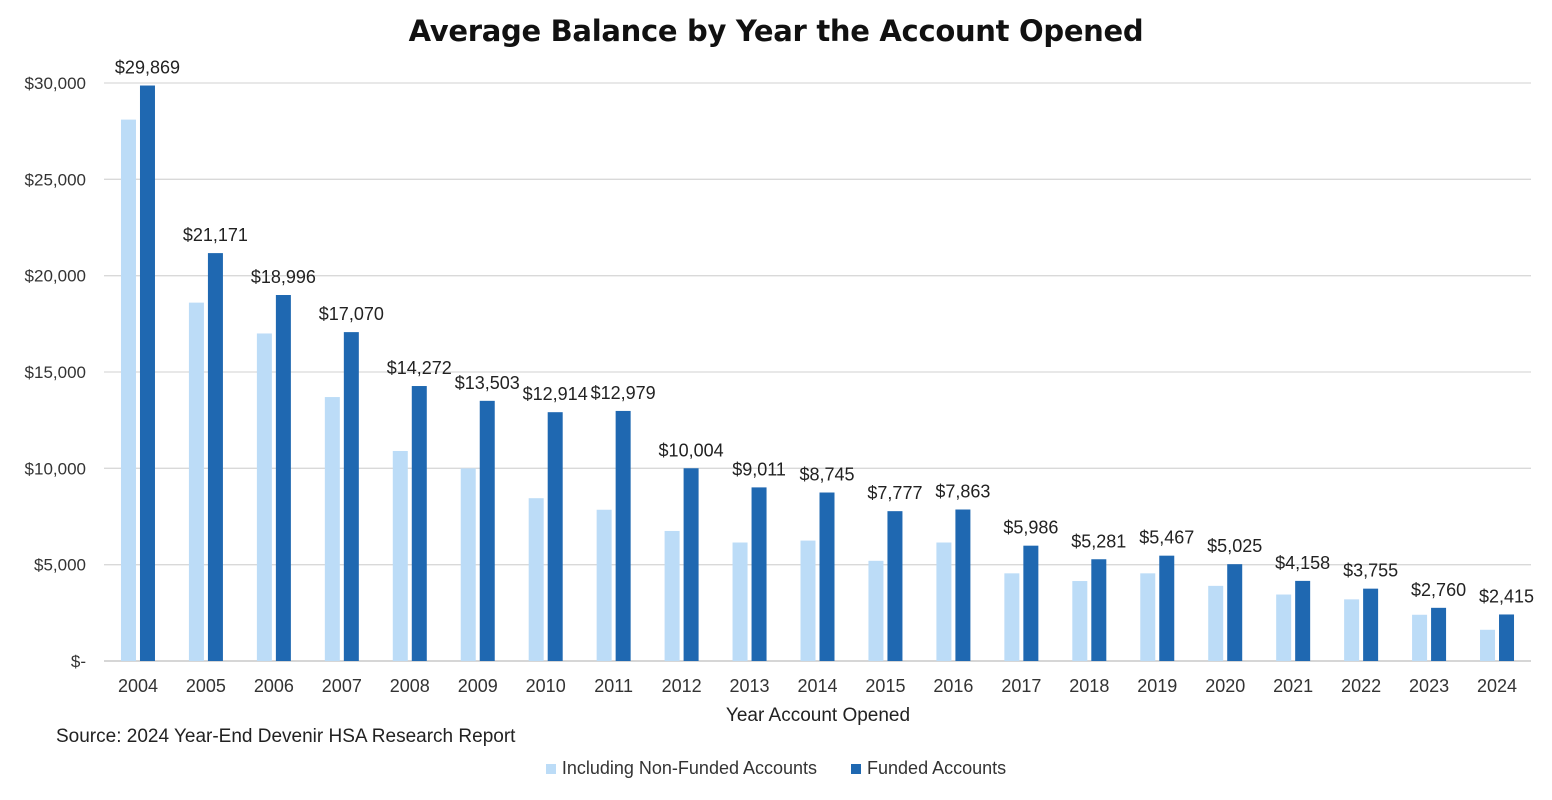  I want to click on data-label-funded-2008: $14,272, so click(419, 368).